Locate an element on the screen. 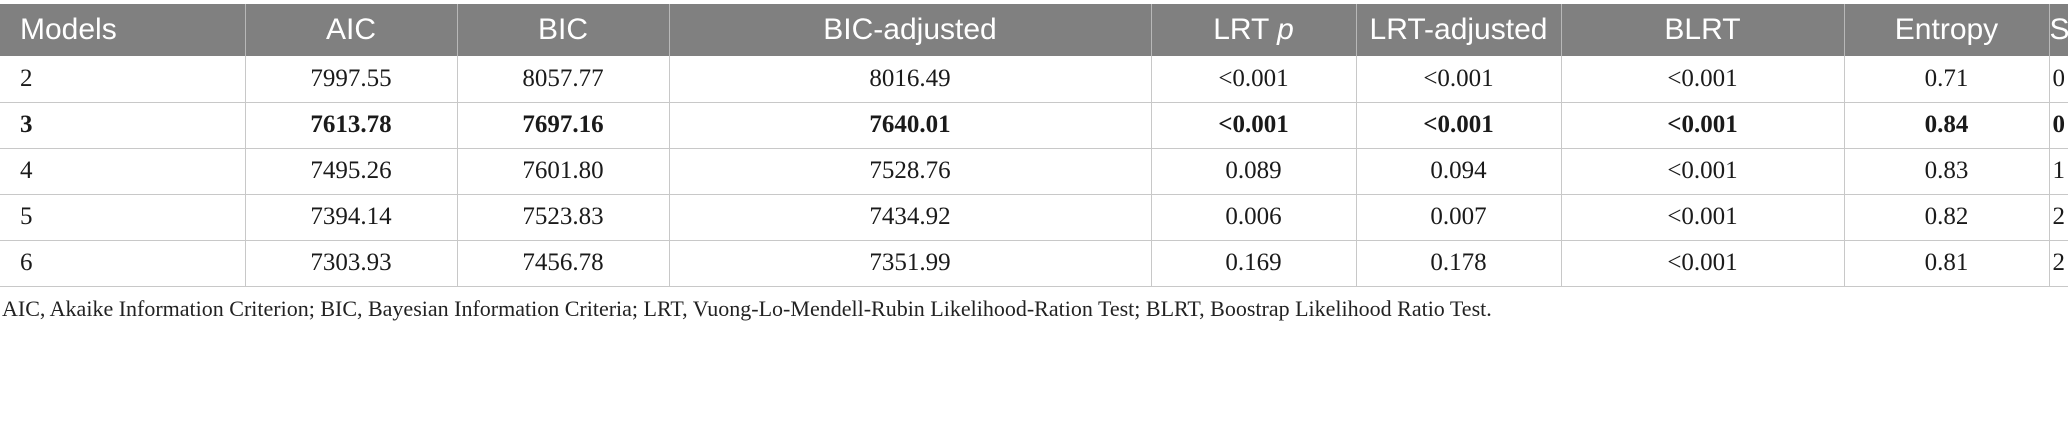 The width and height of the screenshot is (2068, 432). cell-model: 5 is located at coordinates (123, 217).